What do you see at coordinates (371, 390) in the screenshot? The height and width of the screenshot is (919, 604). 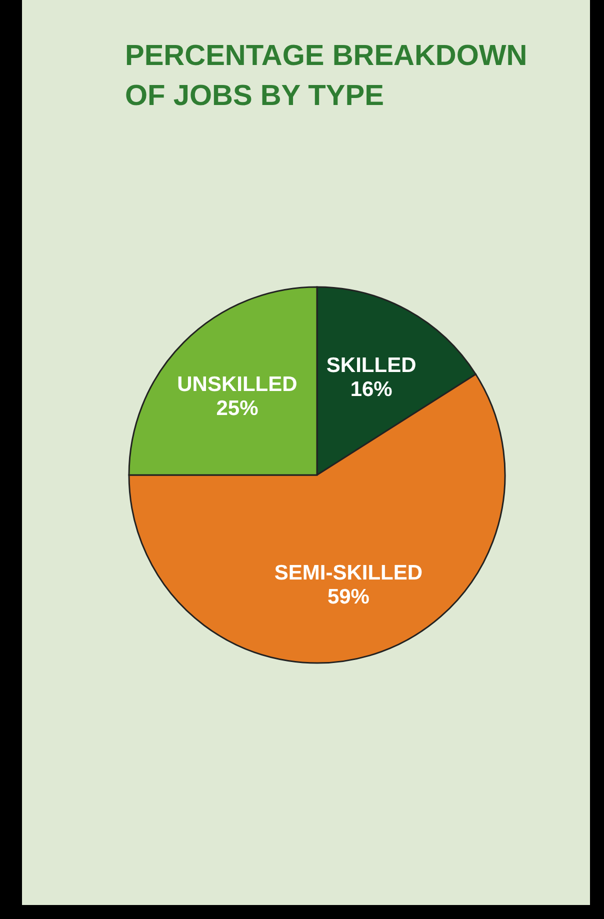 I see `data-label: 16%` at bounding box center [371, 390].